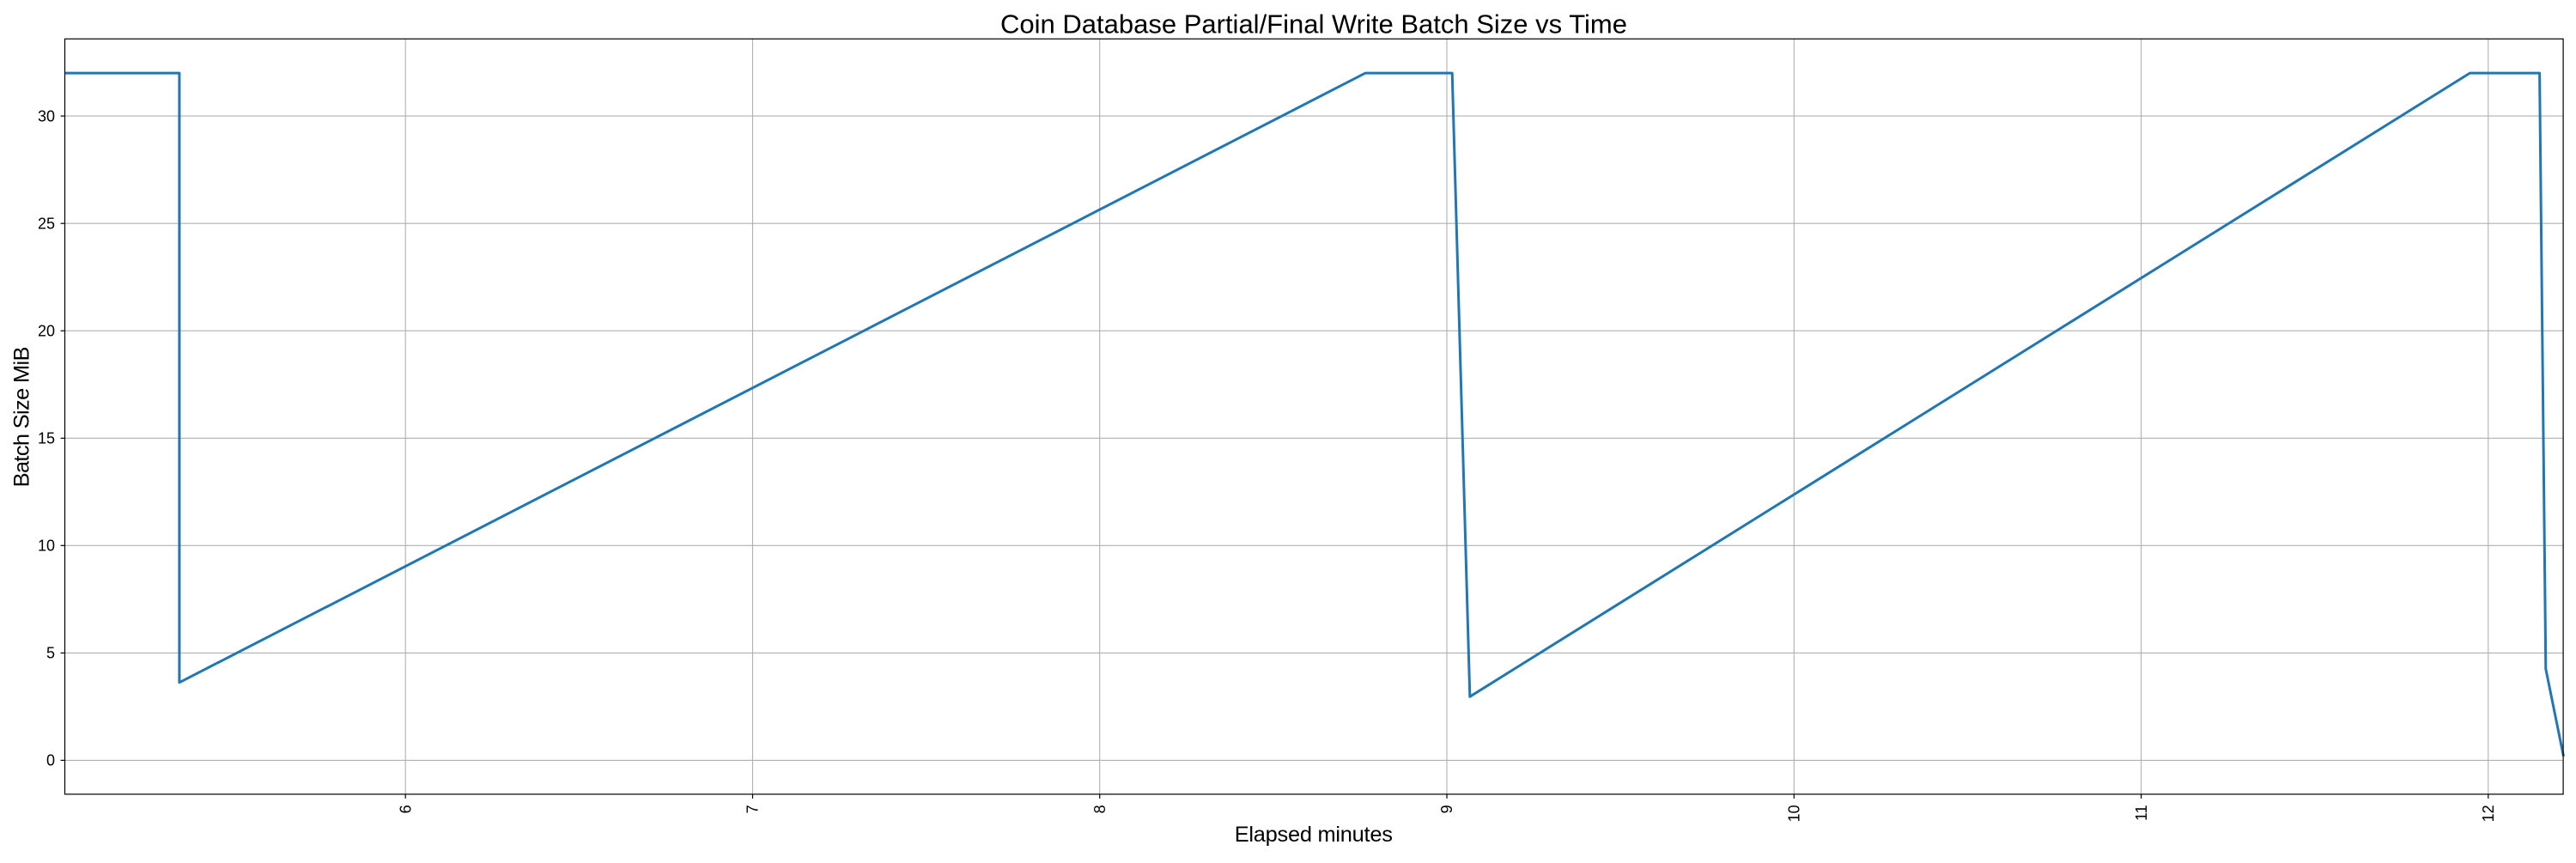 The width and height of the screenshot is (2576, 863). I want to click on svg-text: 6, so click(406, 809).